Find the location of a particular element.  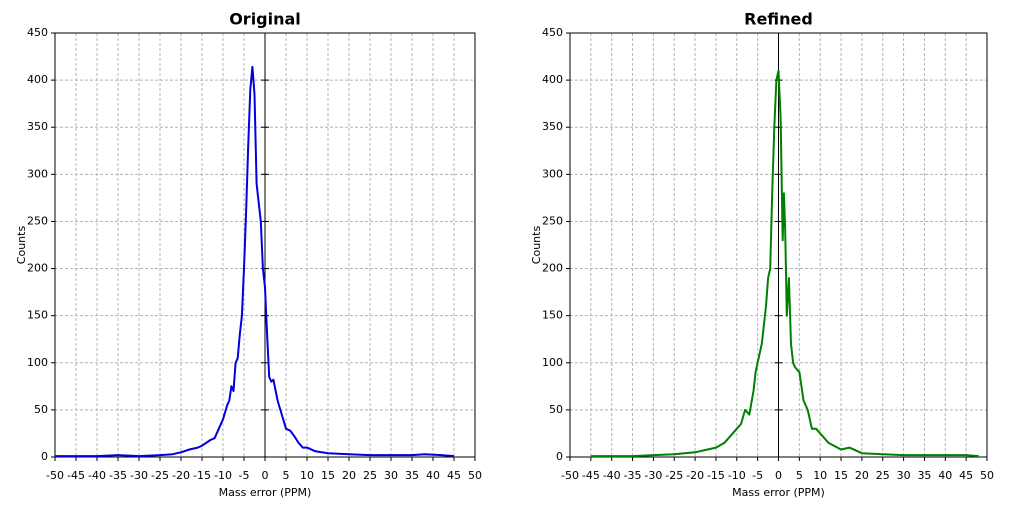

chart-title: Refined is located at coordinates (778, 19).